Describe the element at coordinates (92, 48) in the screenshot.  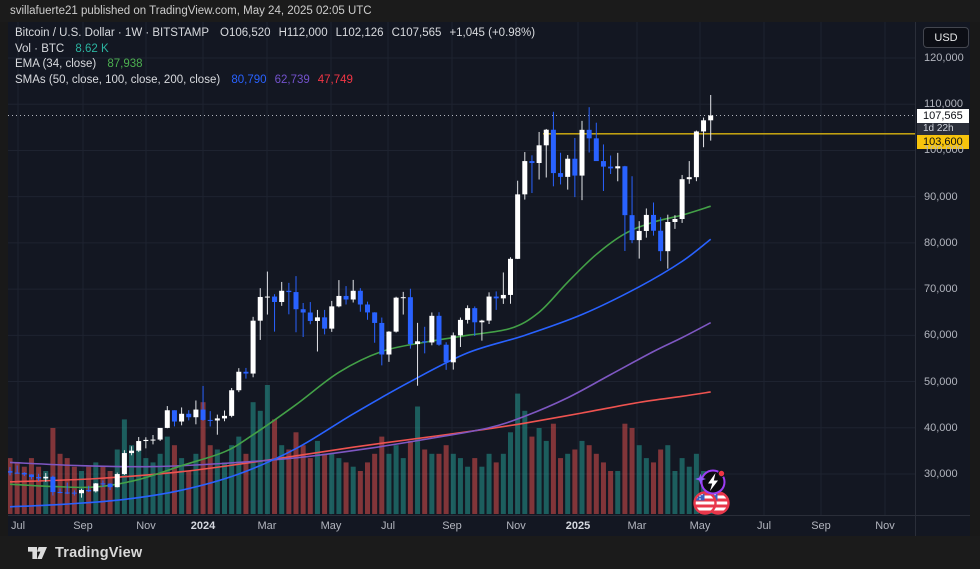
I see `volume-value: 8.62 K` at that location.